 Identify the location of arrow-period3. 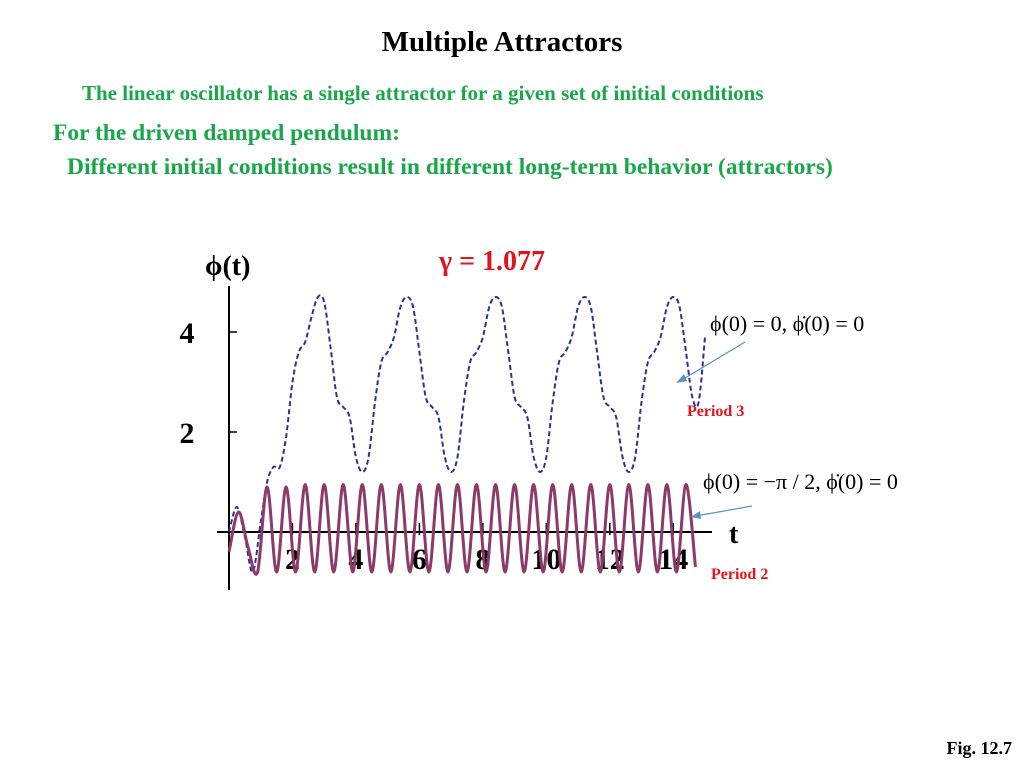
(712, 361).